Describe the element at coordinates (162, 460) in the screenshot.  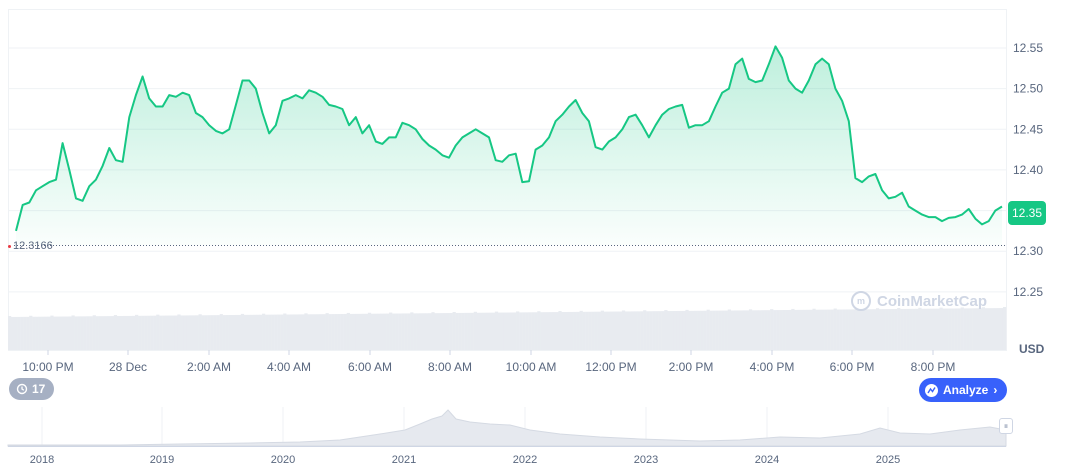
I see `overview-year-label: 2019` at that location.